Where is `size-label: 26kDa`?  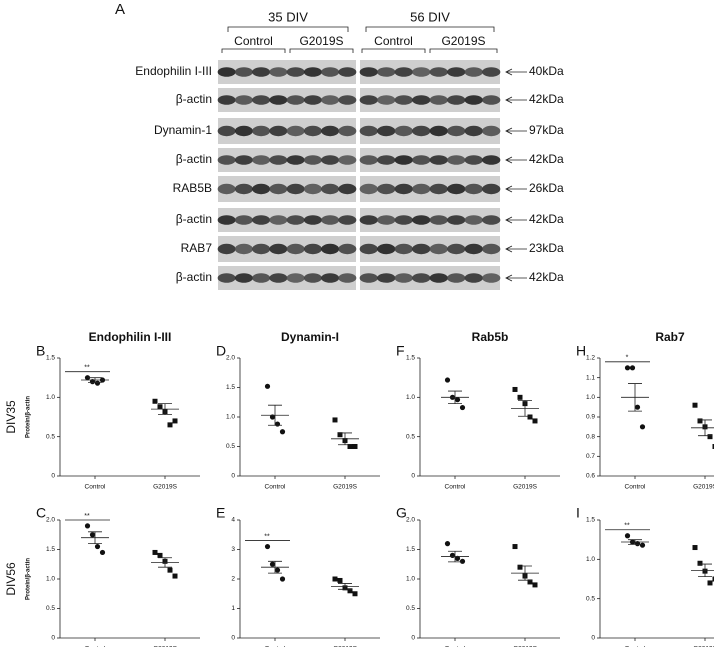 size-label: 26kDa is located at coordinates (546, 188).